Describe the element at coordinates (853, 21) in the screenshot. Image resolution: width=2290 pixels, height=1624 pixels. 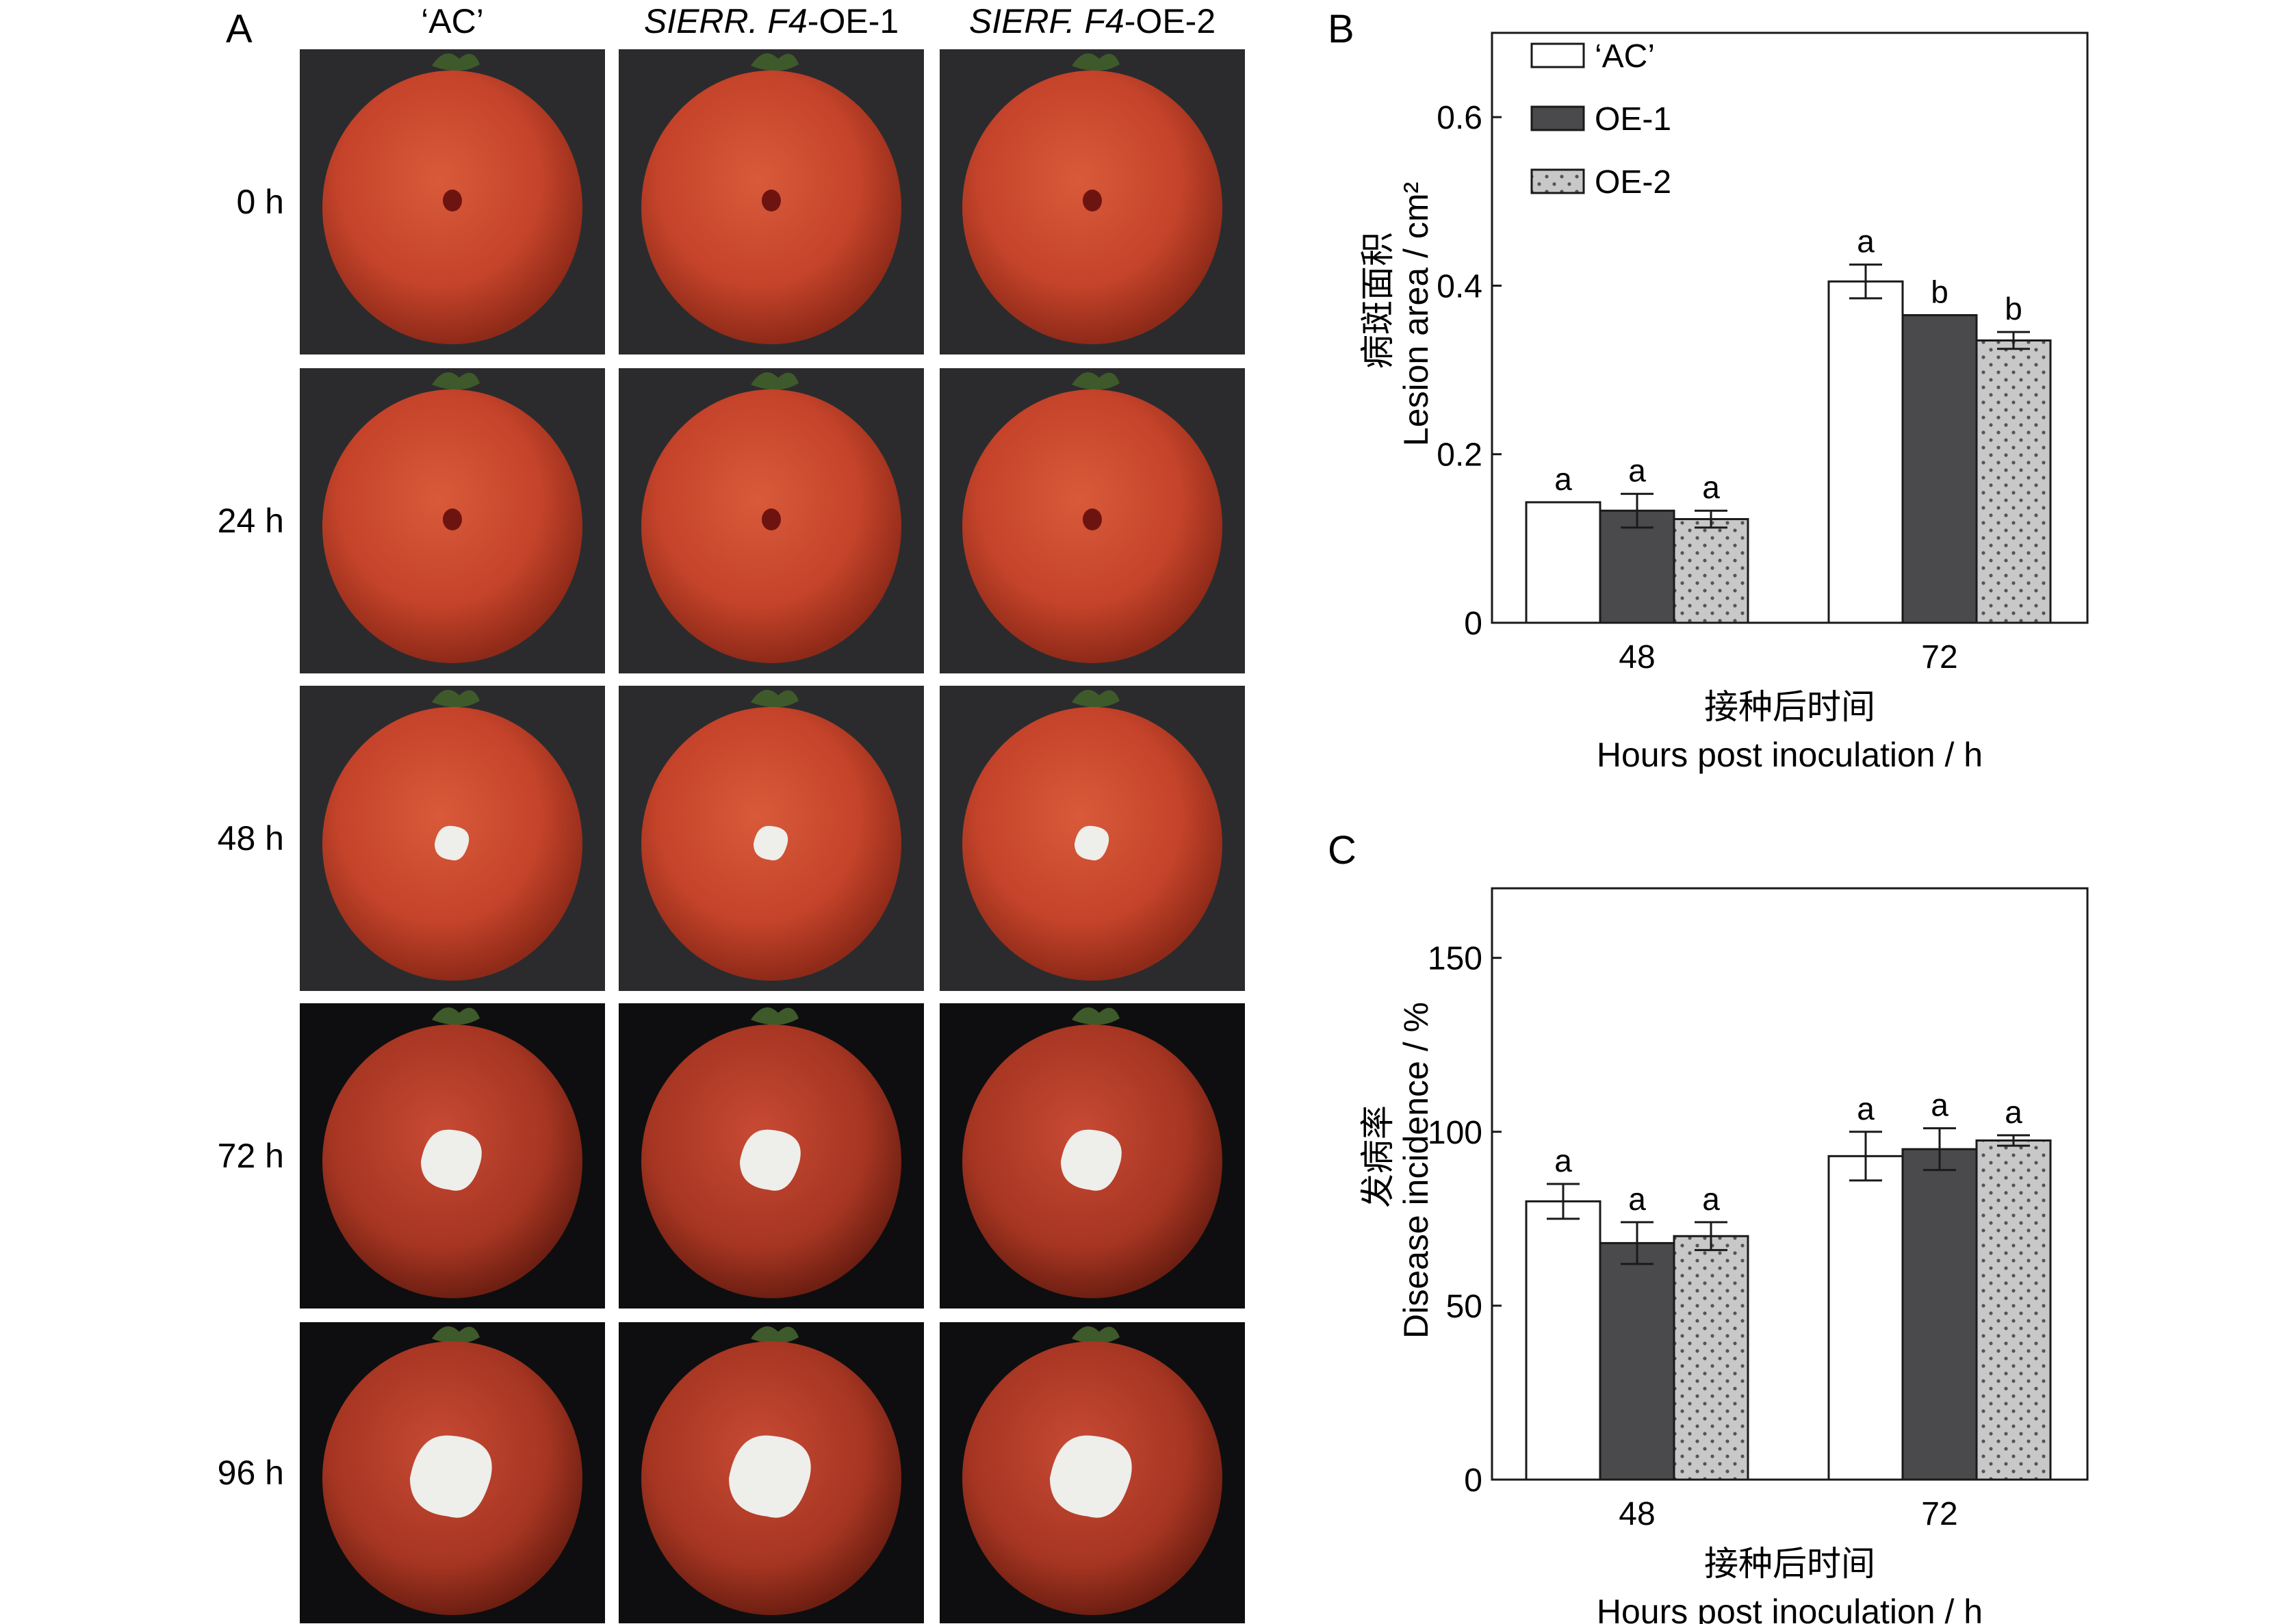
I see `column-header-rest: -OE-1` at that location.